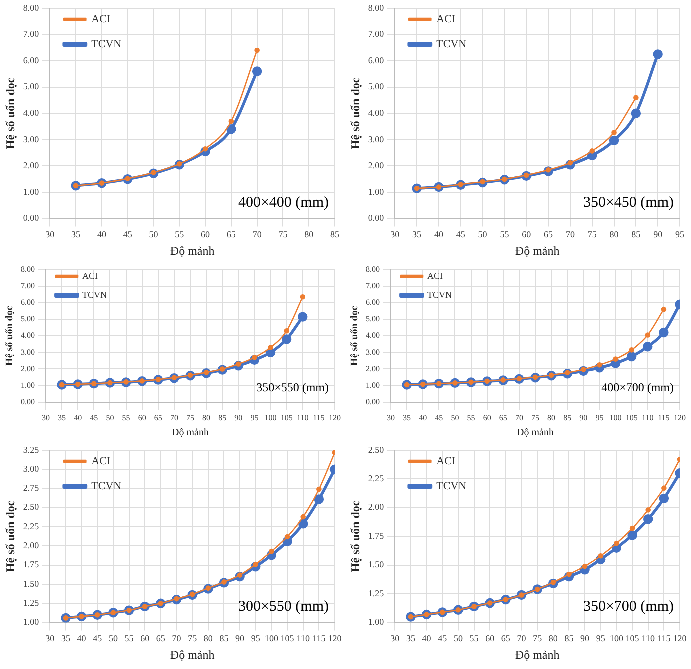 The height and width of the screenshot is (669, 691). I want to click on x-tick-label: 95, so click(680, 235).